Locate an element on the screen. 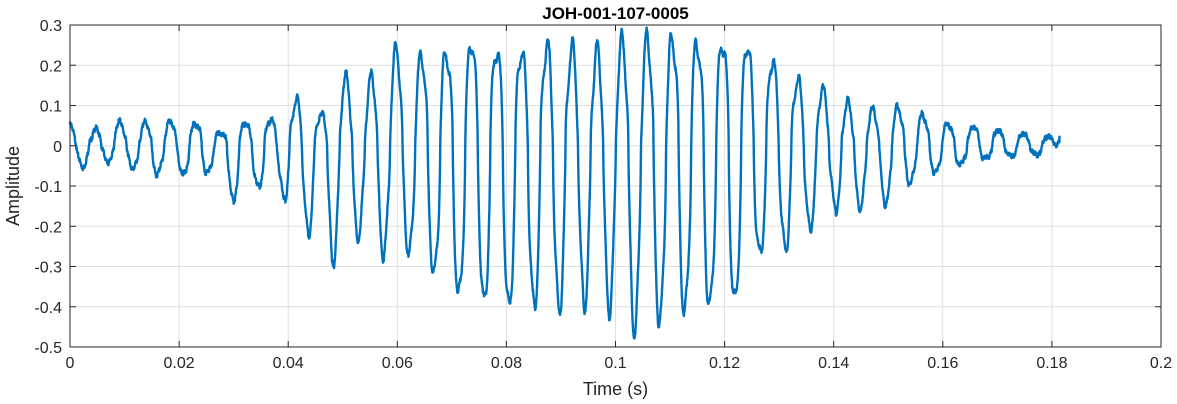 The width and height of the screenshot is (1177, 404). y-tick-label: 0.3 is located at coordinates (51, 26).